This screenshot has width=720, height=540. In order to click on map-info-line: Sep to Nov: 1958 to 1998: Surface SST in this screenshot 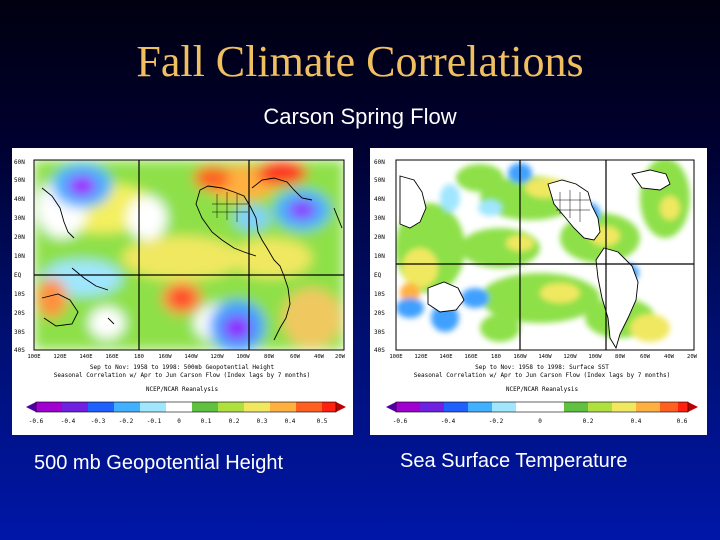, I will do `click(542, 367)`.